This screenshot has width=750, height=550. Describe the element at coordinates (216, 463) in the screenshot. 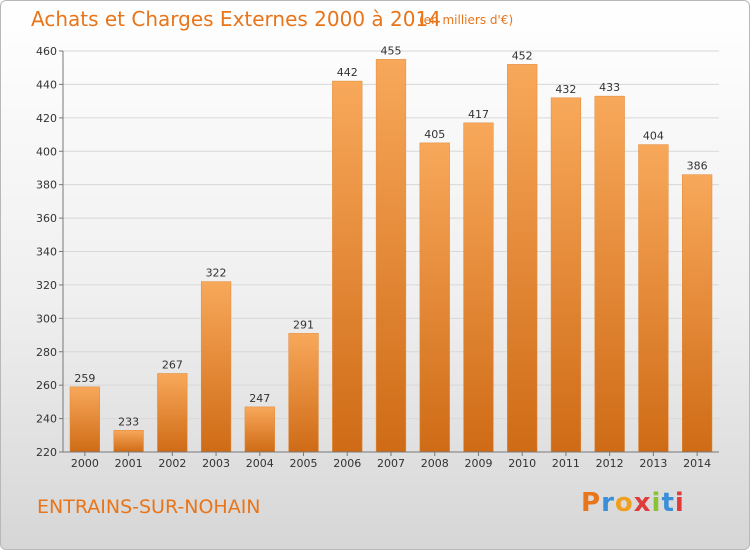

I see `x-tick-label-2003: 2003` at that location.